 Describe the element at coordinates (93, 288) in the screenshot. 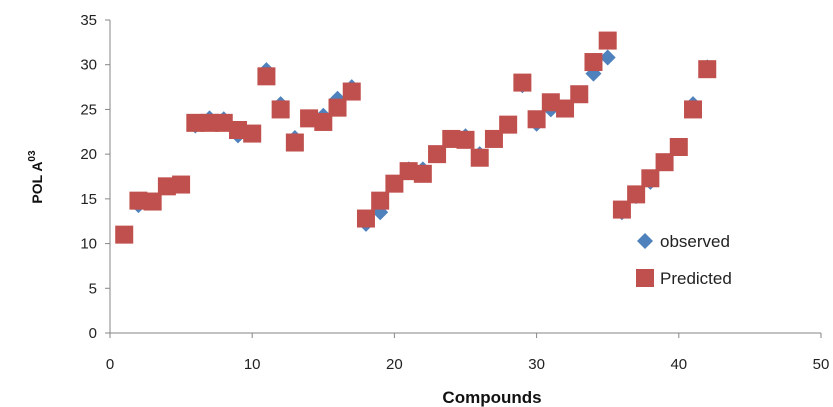

I see `y-tick-label: 5` at that location.